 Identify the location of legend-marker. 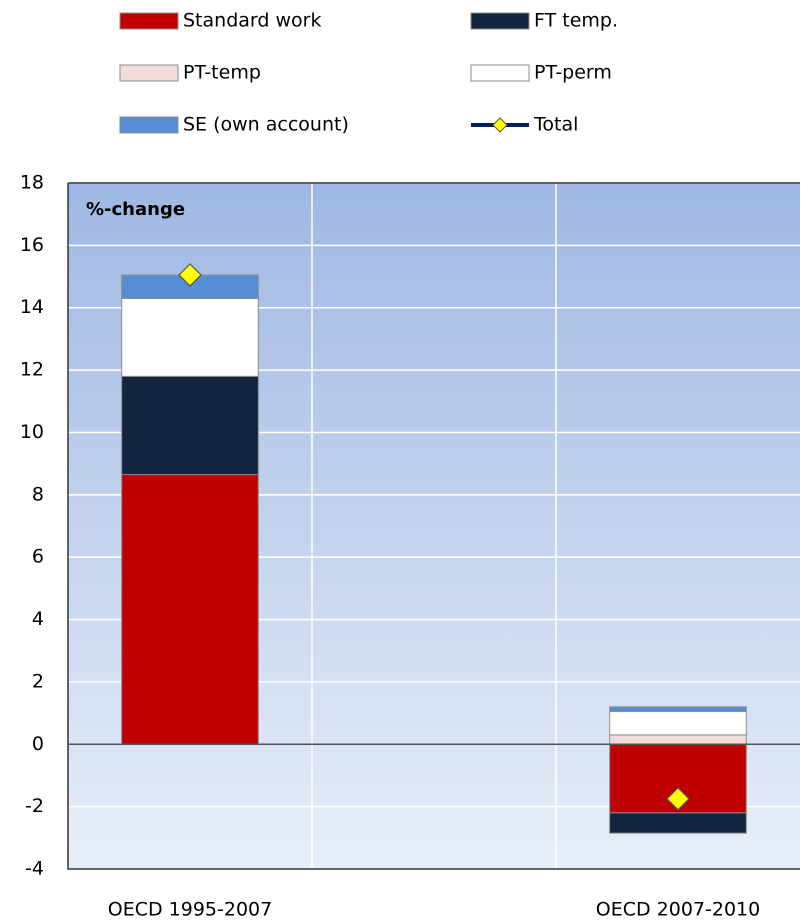
(500, 125).